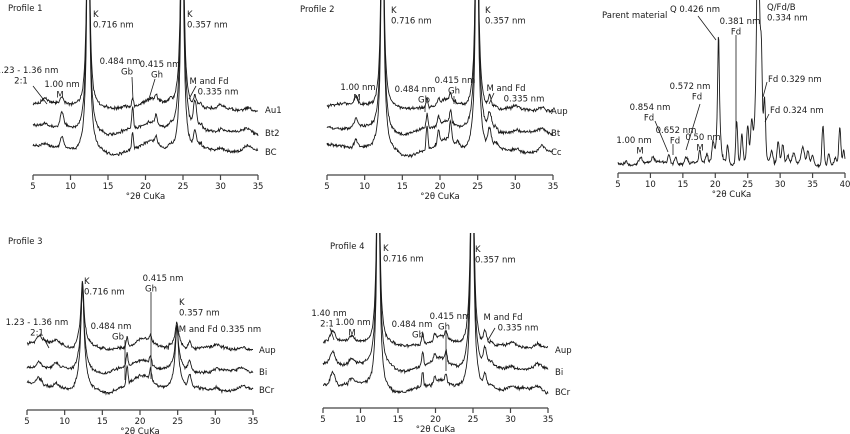  Describe the element at coordinates (690, 87) in the screenshot. I see `peak-annotation: 0.572 nm` at that location.